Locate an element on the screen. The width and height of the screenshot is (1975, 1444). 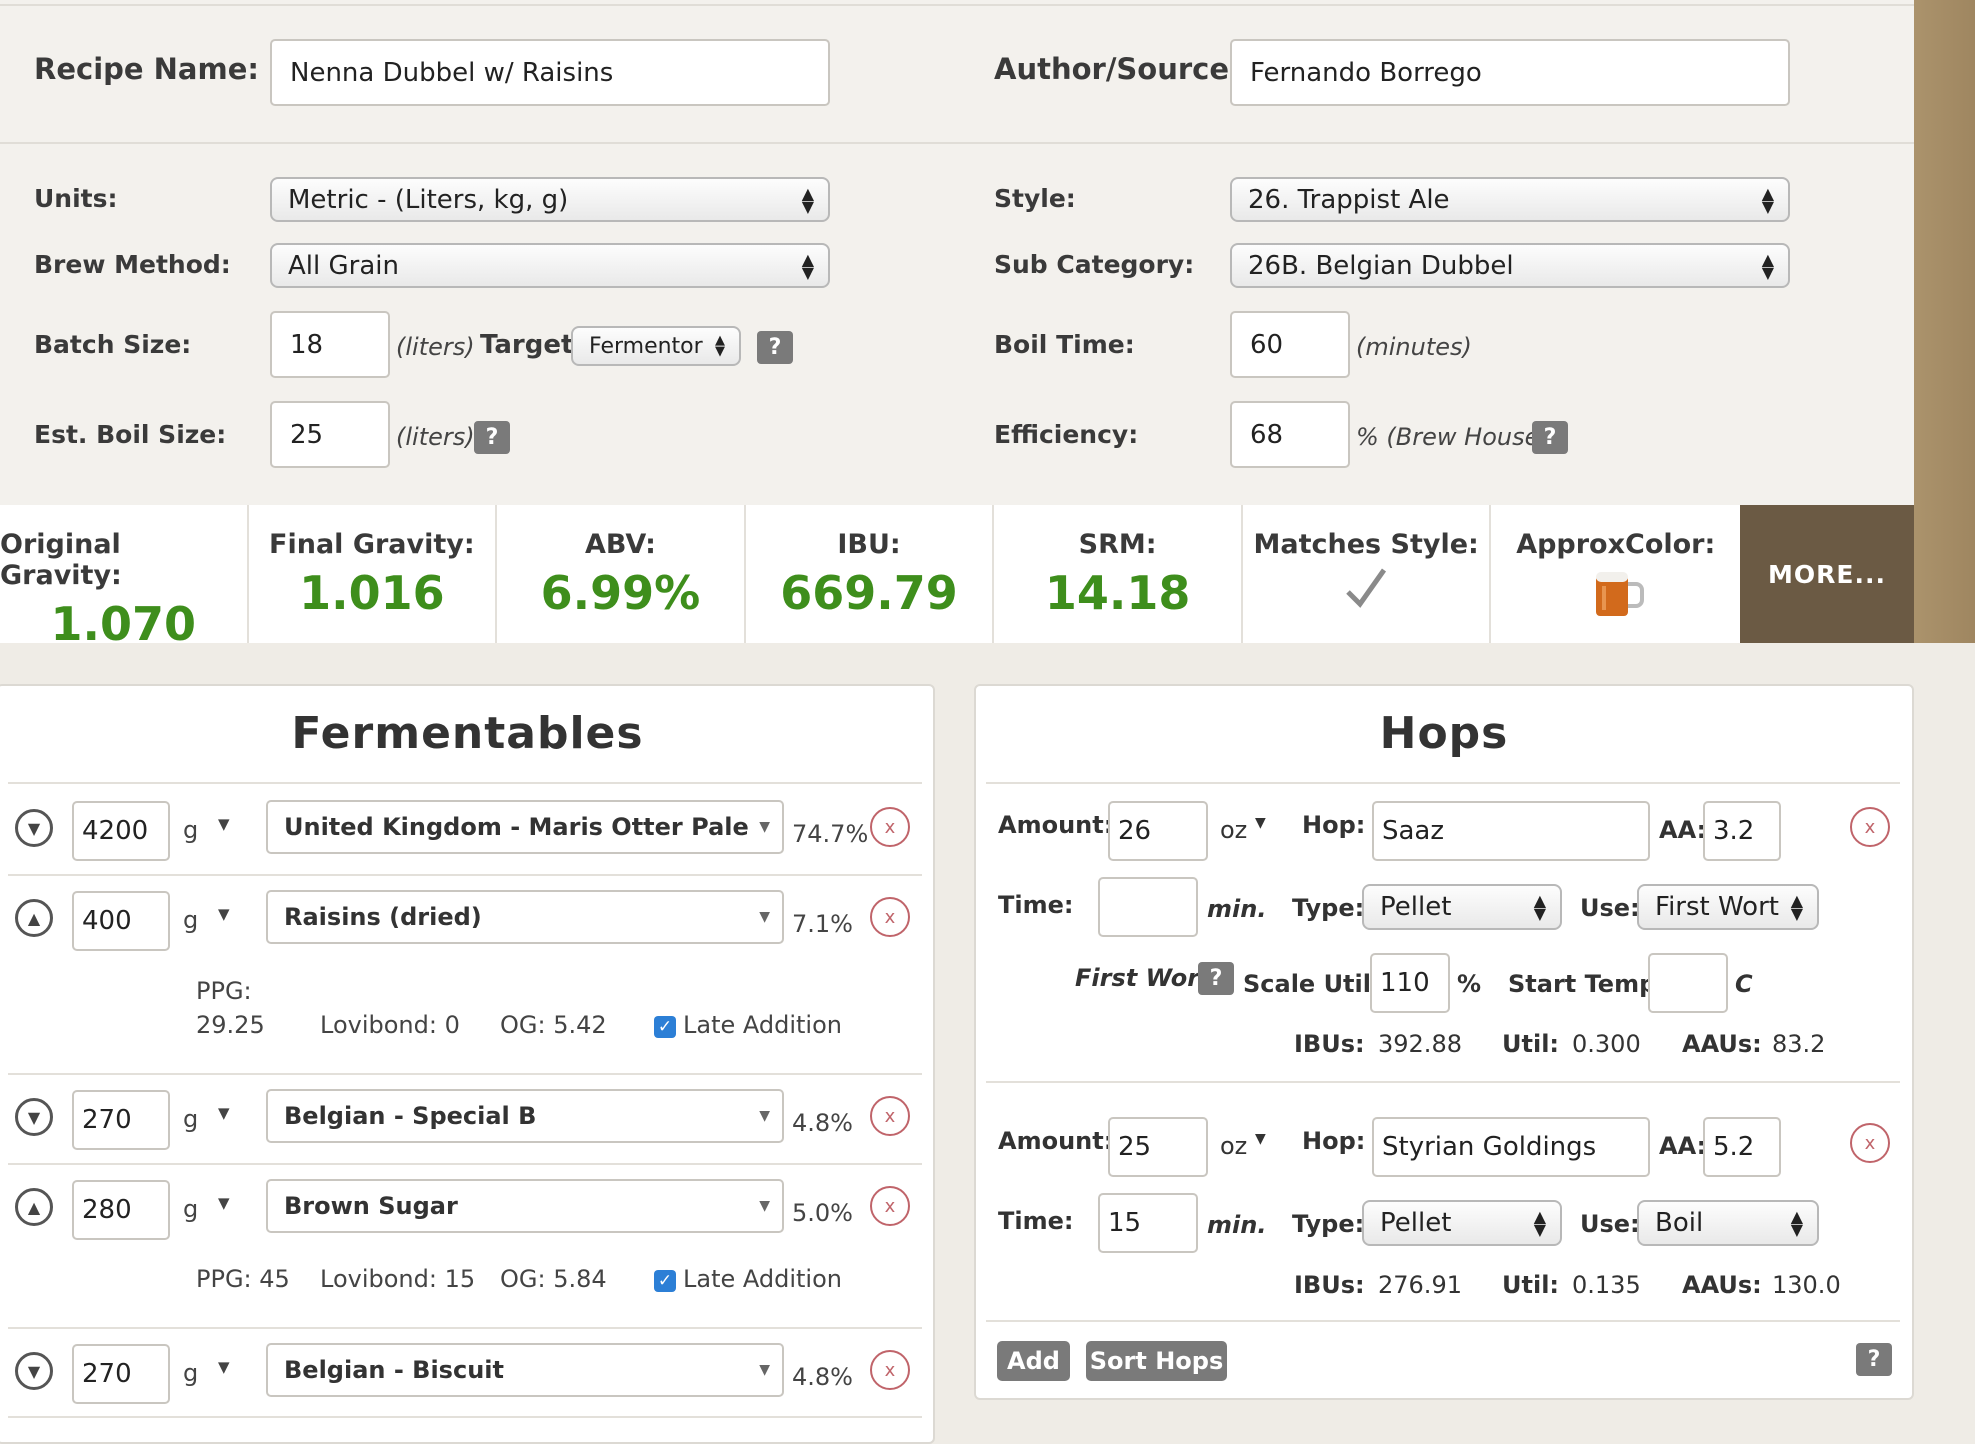
ibus-value: 392.88 is located at coordinates (1420, 1044).